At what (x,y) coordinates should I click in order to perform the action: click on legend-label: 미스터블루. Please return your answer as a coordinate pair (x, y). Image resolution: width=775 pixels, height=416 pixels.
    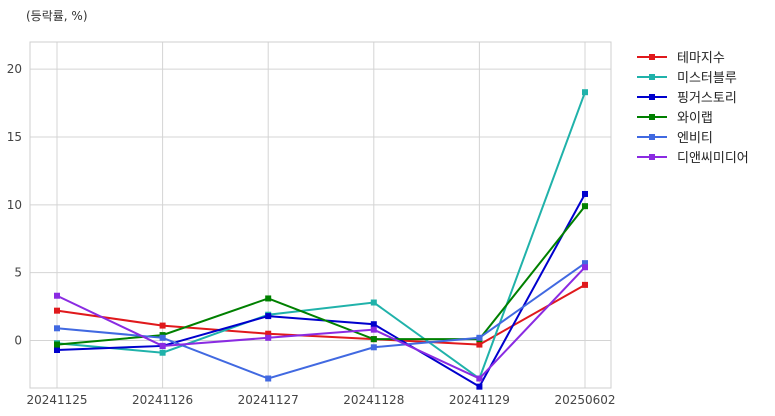
    Looking at the image, I should click on (707, 78).